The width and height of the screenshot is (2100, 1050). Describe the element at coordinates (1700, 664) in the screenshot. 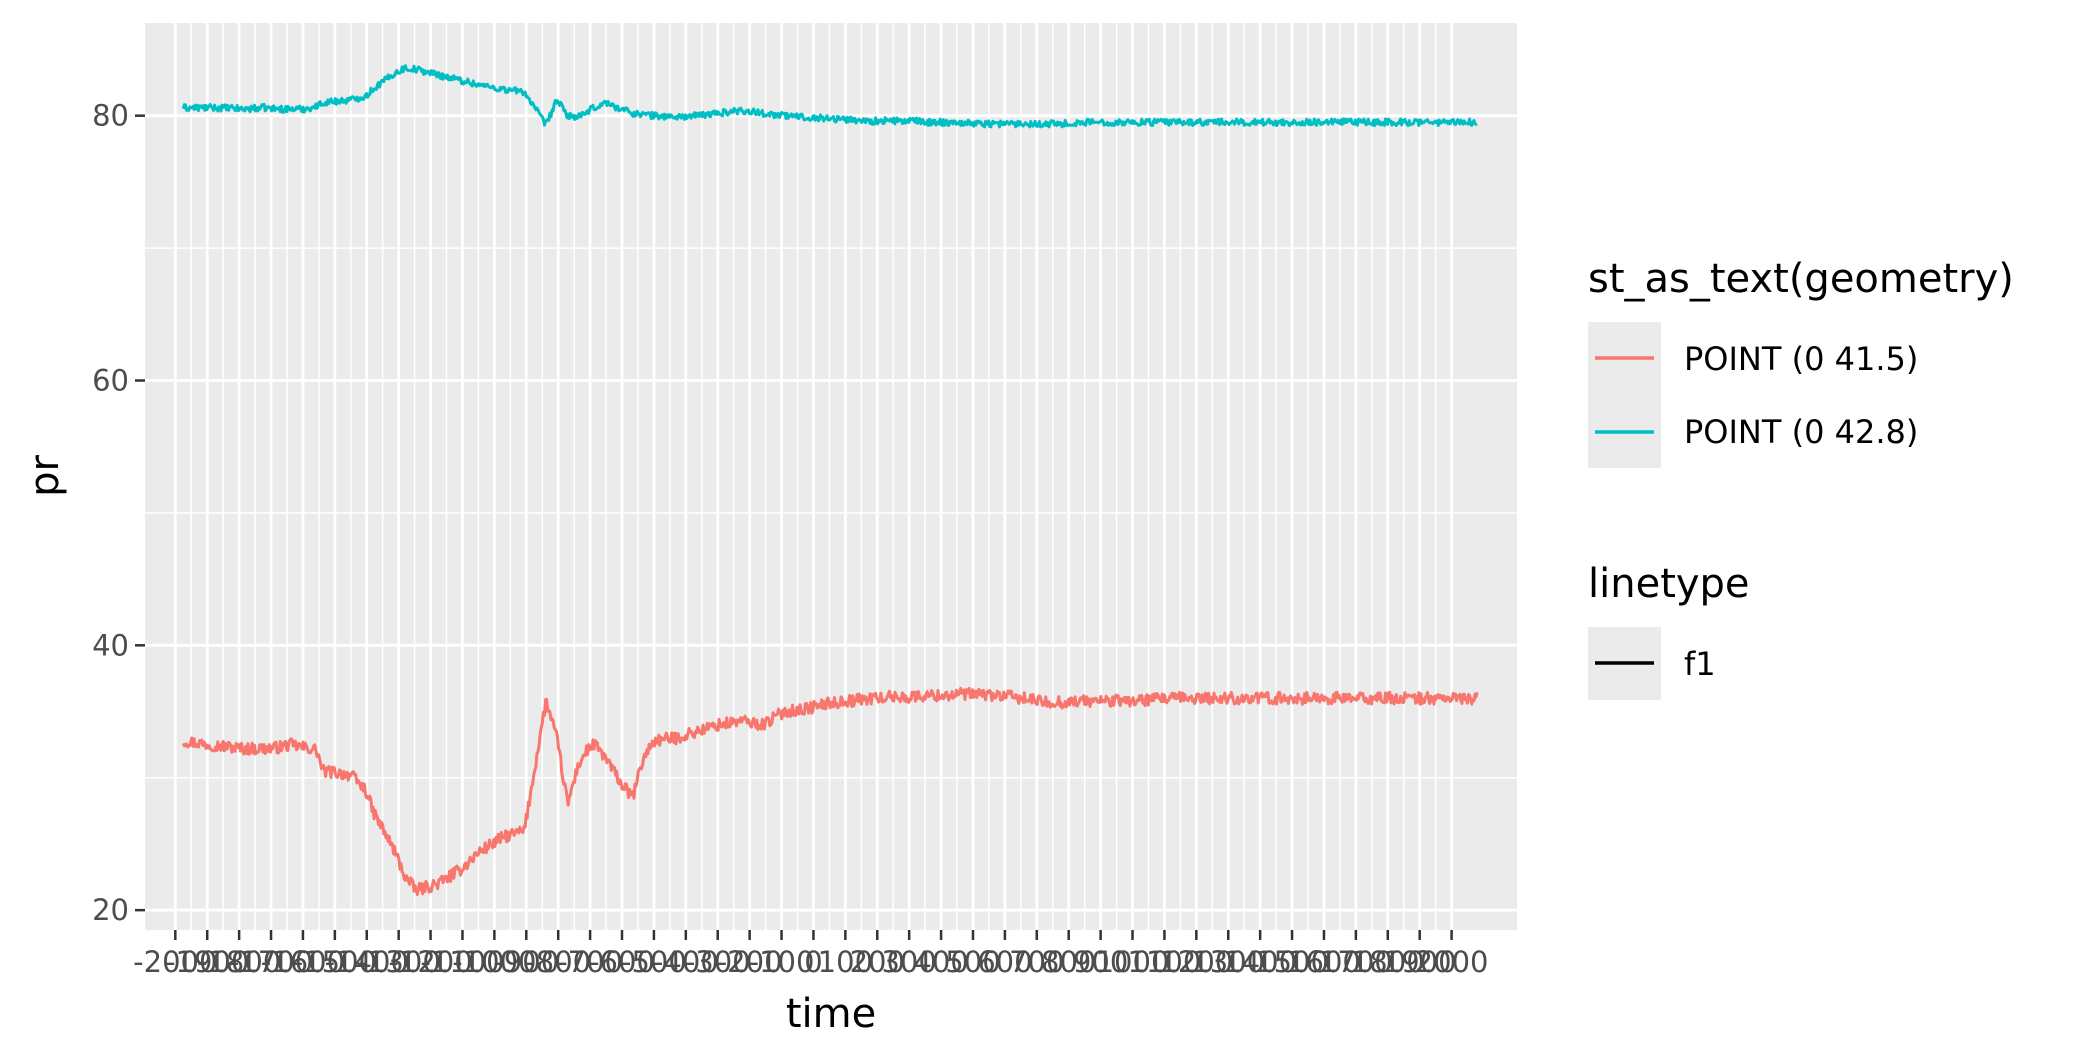

I see `legend-label-f1: f1` at that location.